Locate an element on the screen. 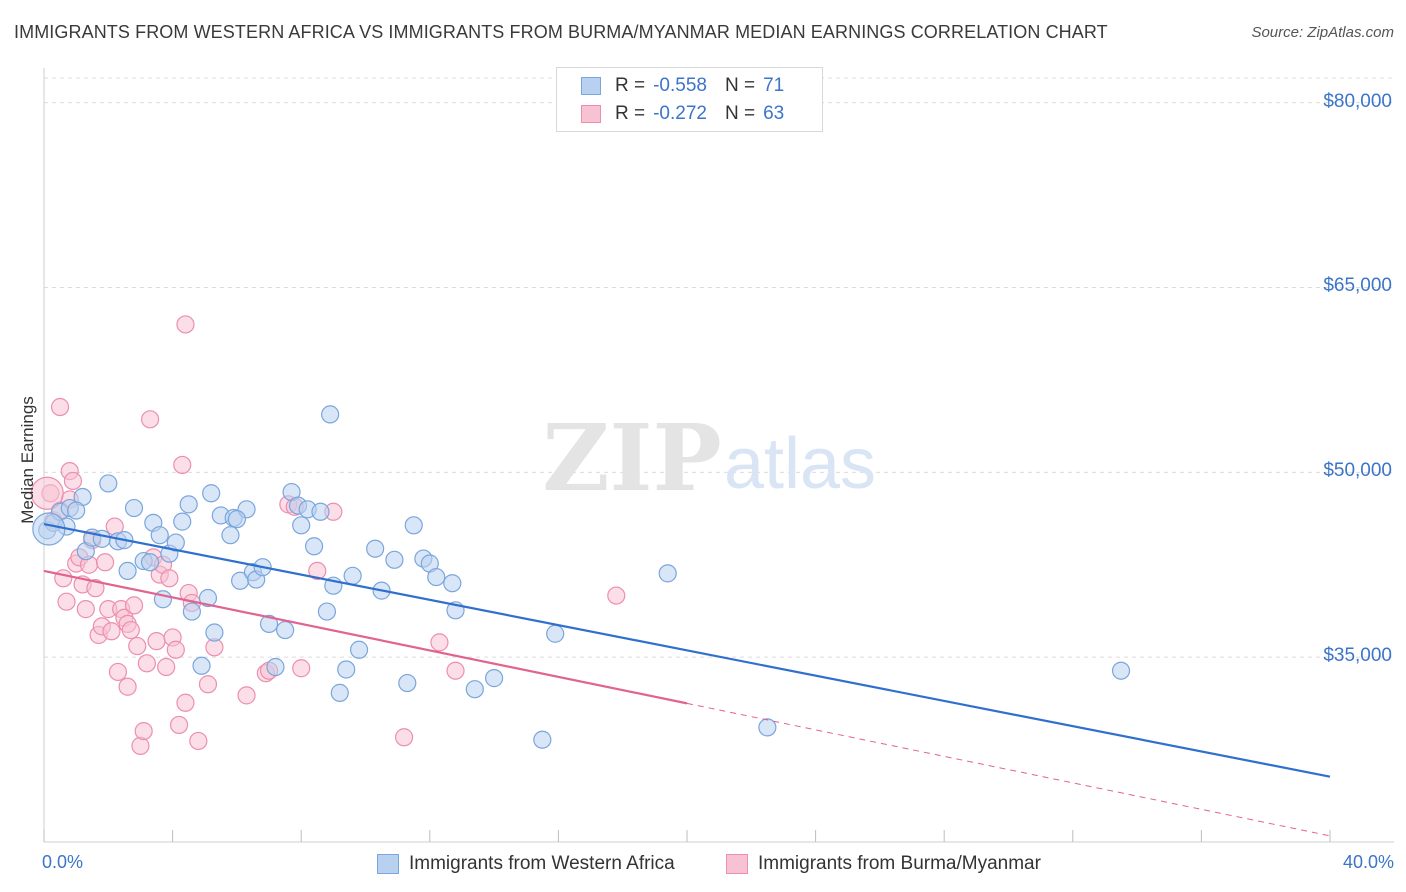 Image resolution: width=1406 pixels, height=892 pixels. x-tick-label-min: 0.0% is located at coordinates (63, 862).